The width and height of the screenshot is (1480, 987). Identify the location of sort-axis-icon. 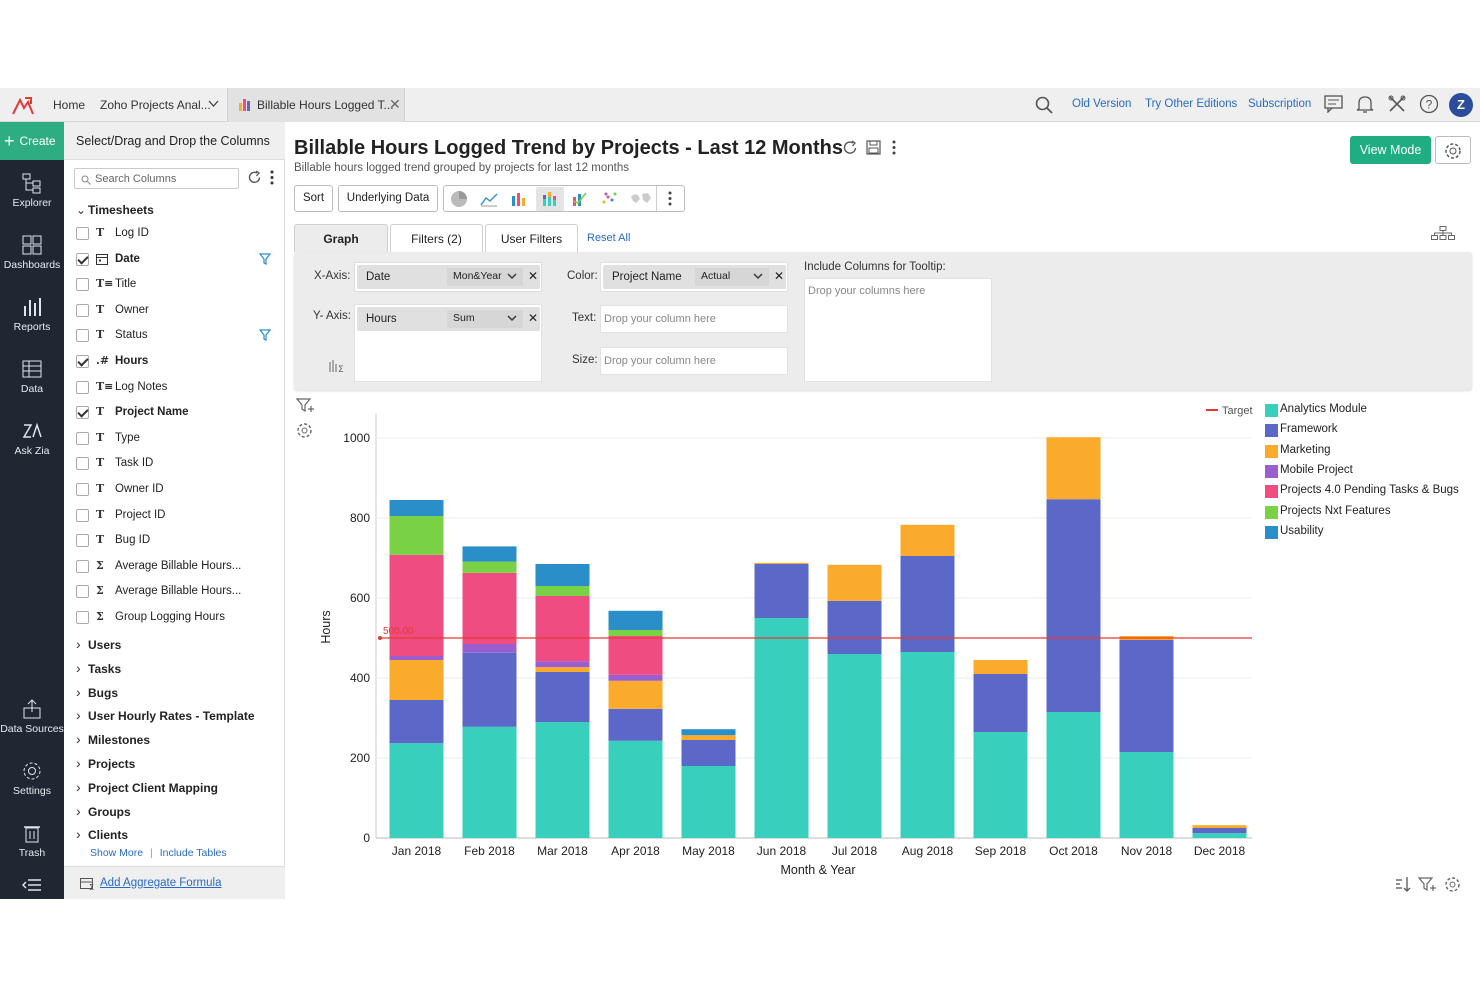
(1403, 884).